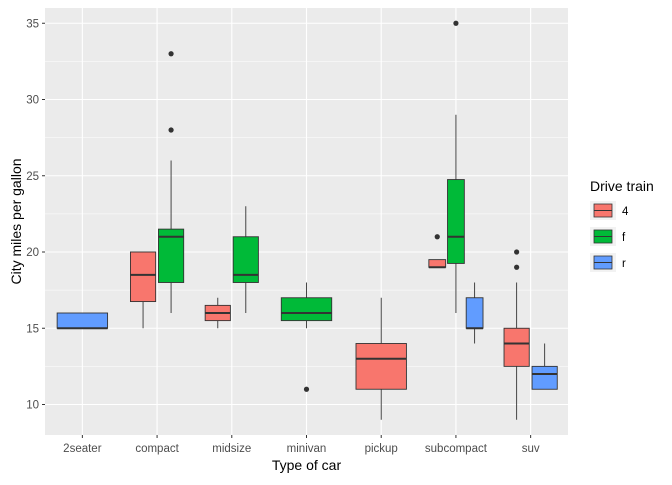  What do you see at coordinates (624, 264) in the screenshot?
I see `legend-label: r` at bounding box center [624, 264].